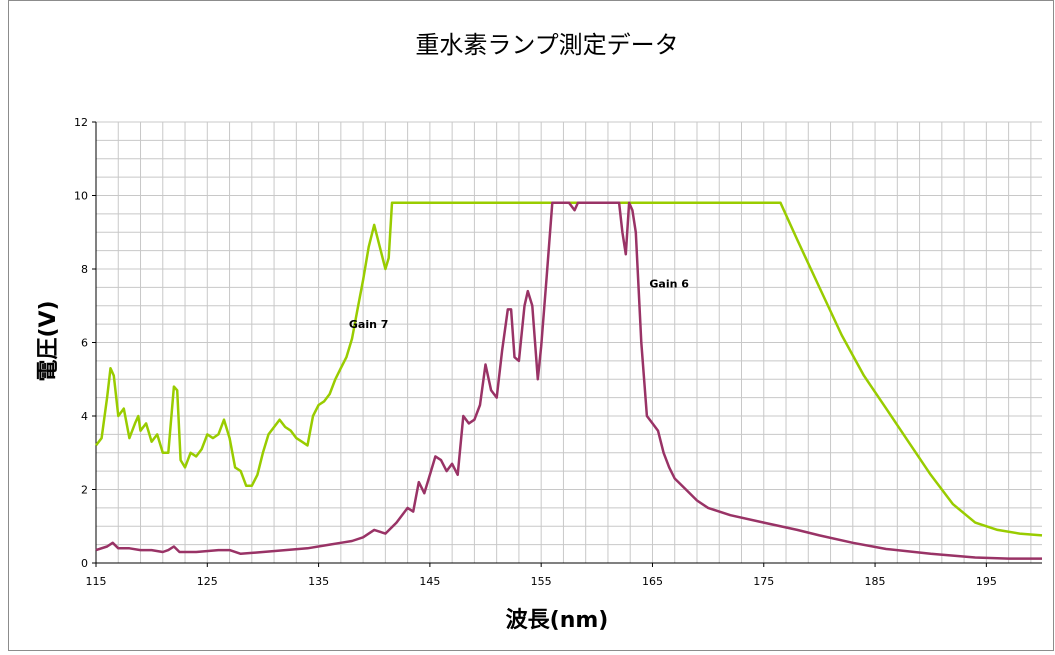 The image size is (1055, 655). I want to click on y-tick-label: 12, so click(81, 122).